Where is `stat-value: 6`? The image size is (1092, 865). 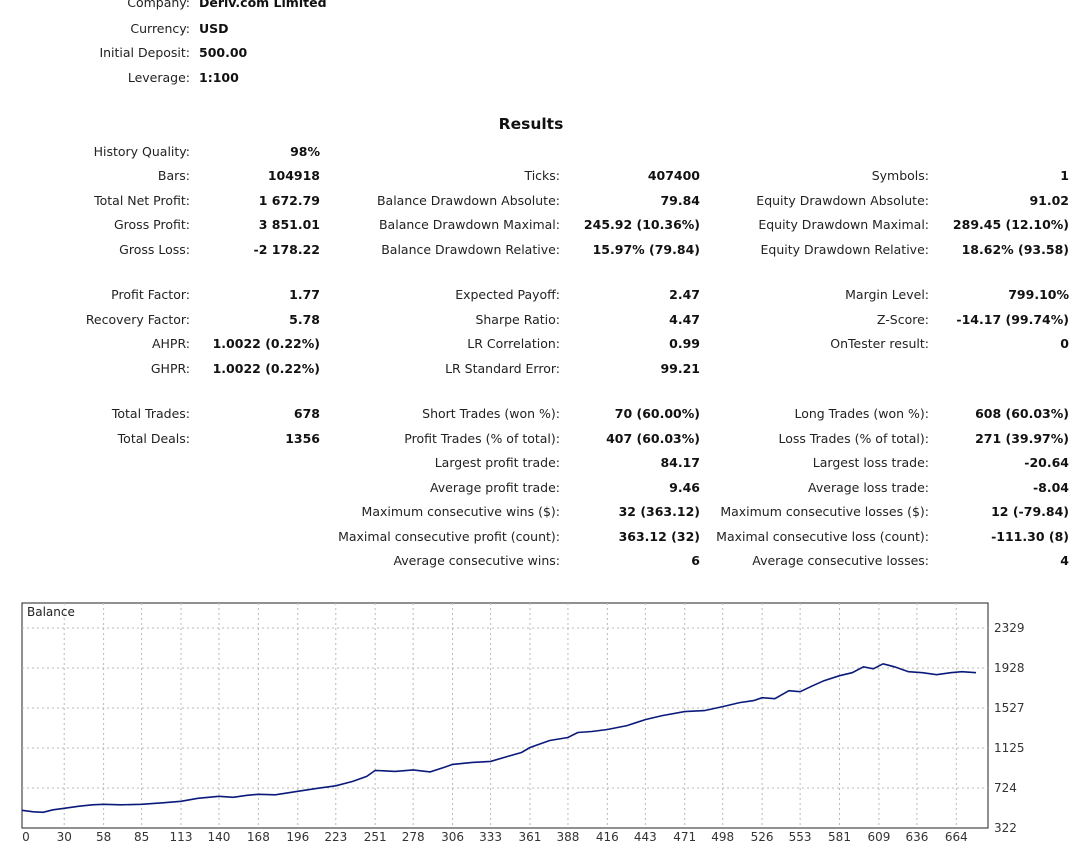
stat-value: 6 is located at coordinates (695, 560).